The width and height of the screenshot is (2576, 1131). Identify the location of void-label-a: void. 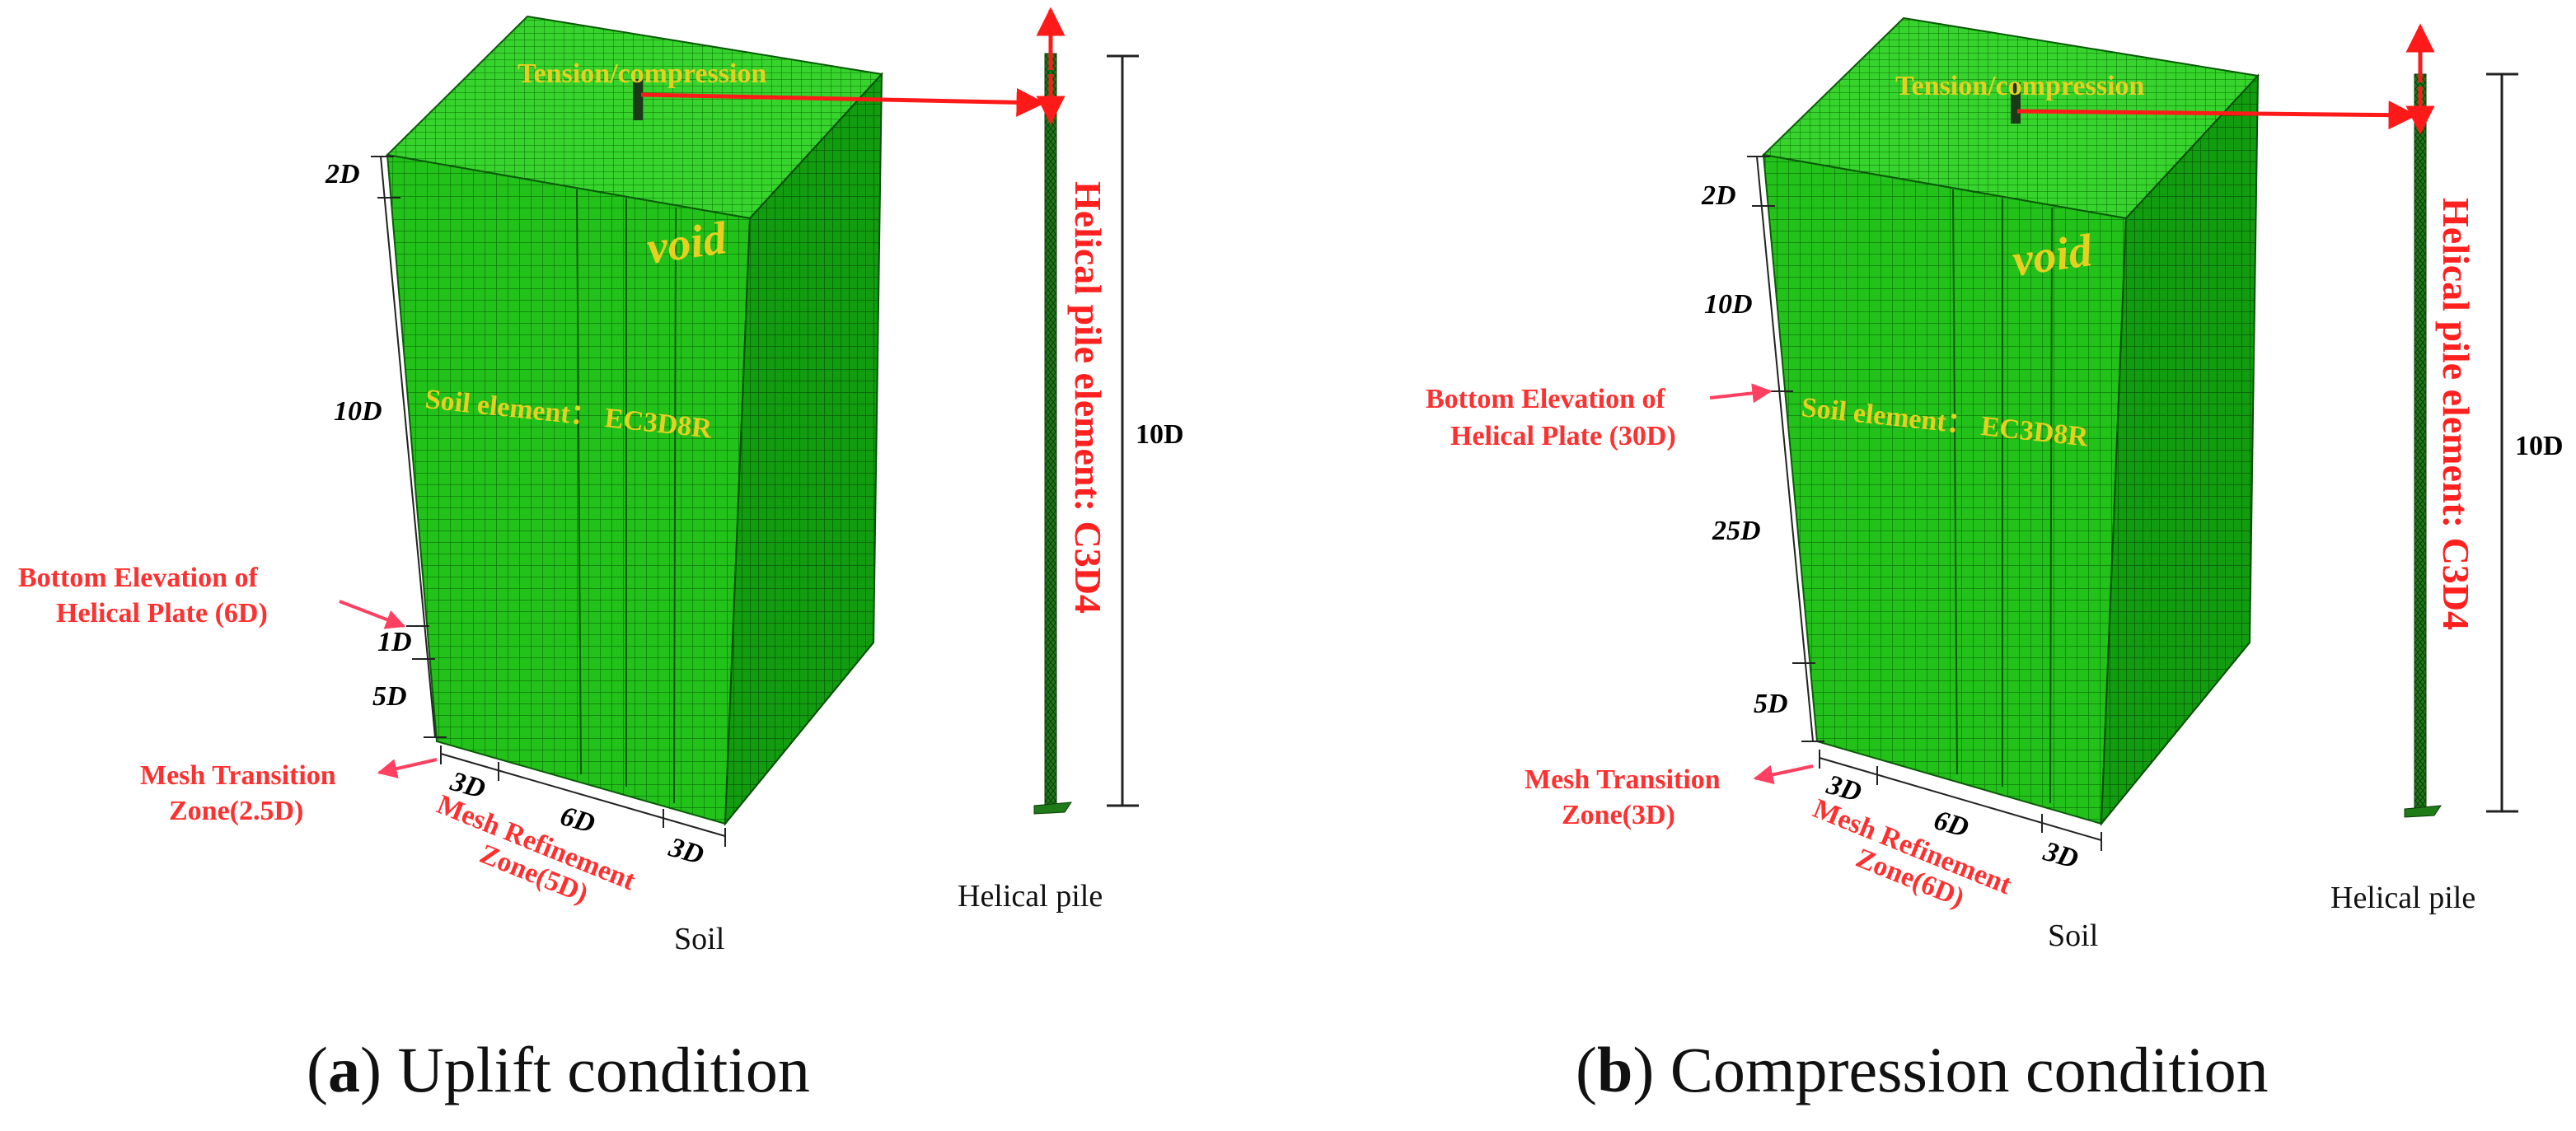
(687, 243).